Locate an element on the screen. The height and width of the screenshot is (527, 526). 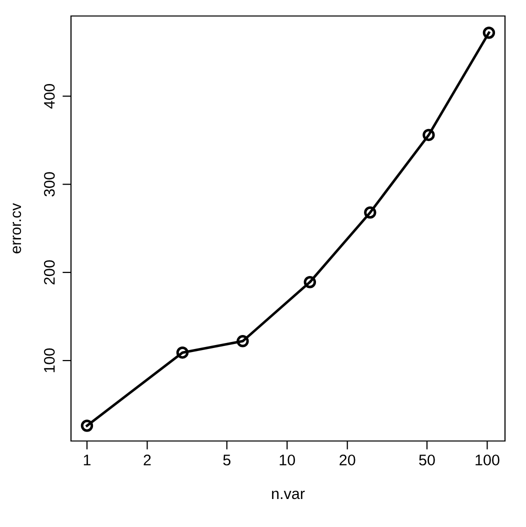
x-tick-label: 1 is located at coordinates (87, 460).